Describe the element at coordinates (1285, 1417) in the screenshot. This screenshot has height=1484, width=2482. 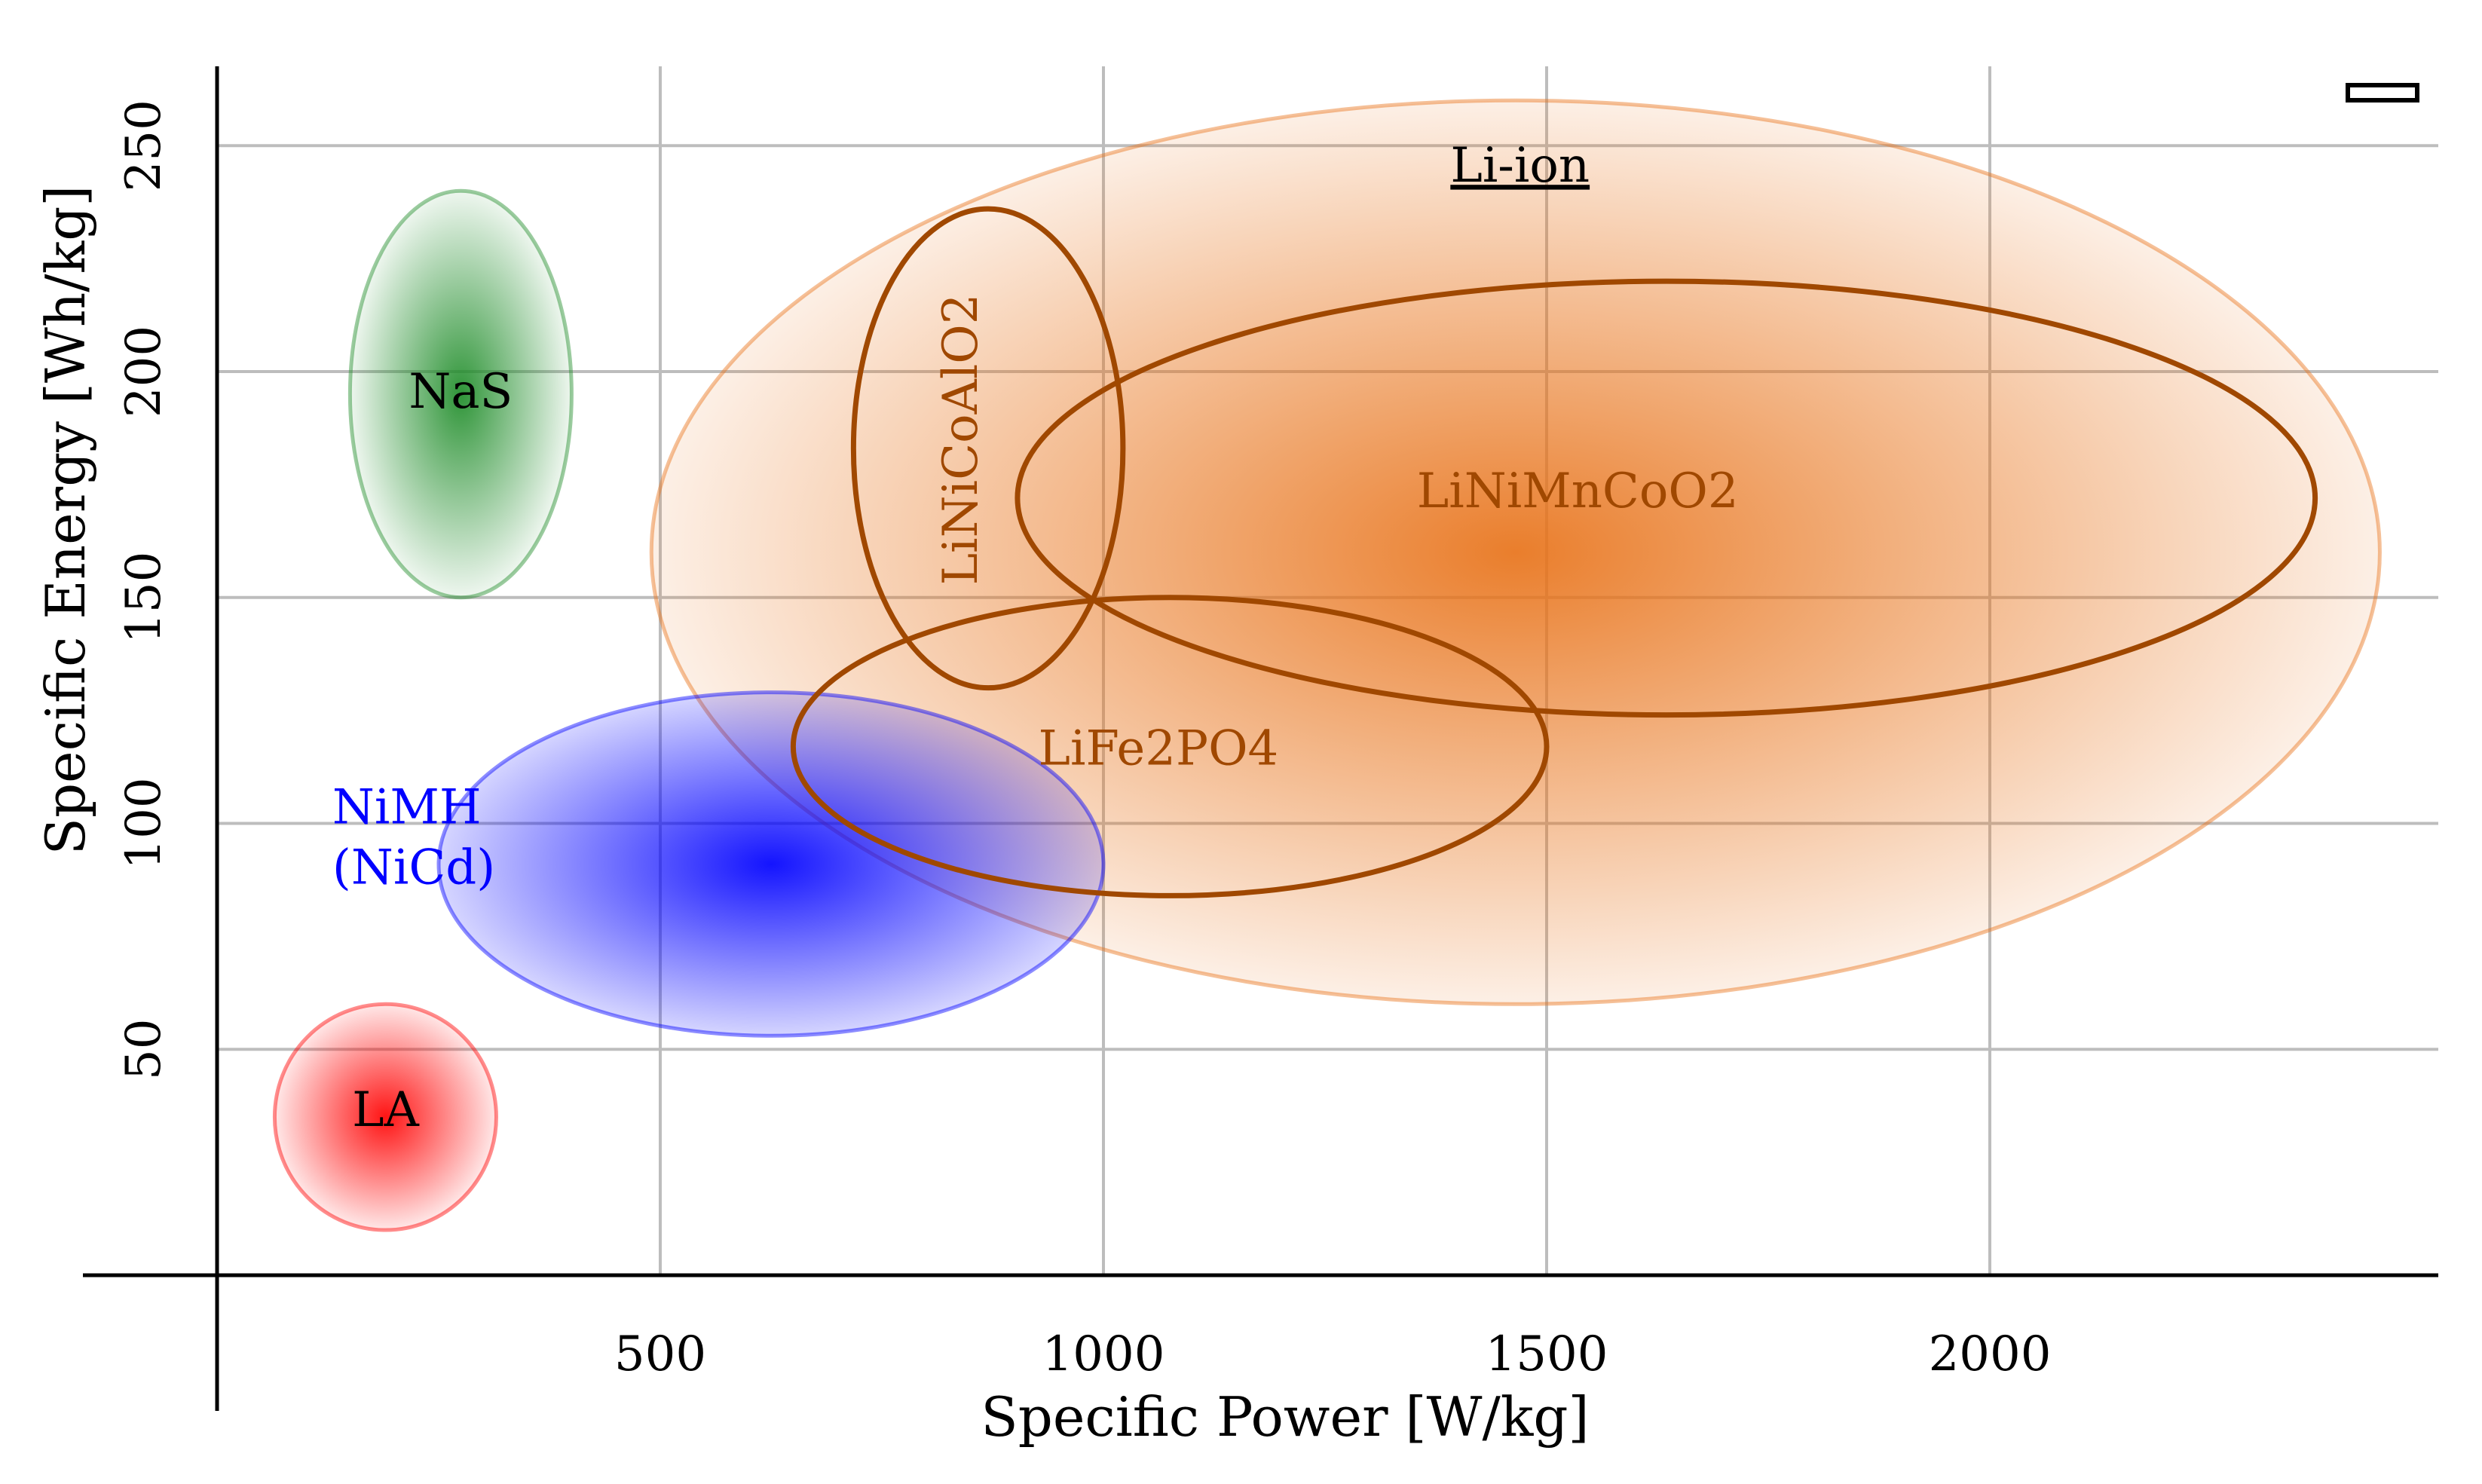
I see `x-axis-label: Specific Power [W/kg]` at that location.